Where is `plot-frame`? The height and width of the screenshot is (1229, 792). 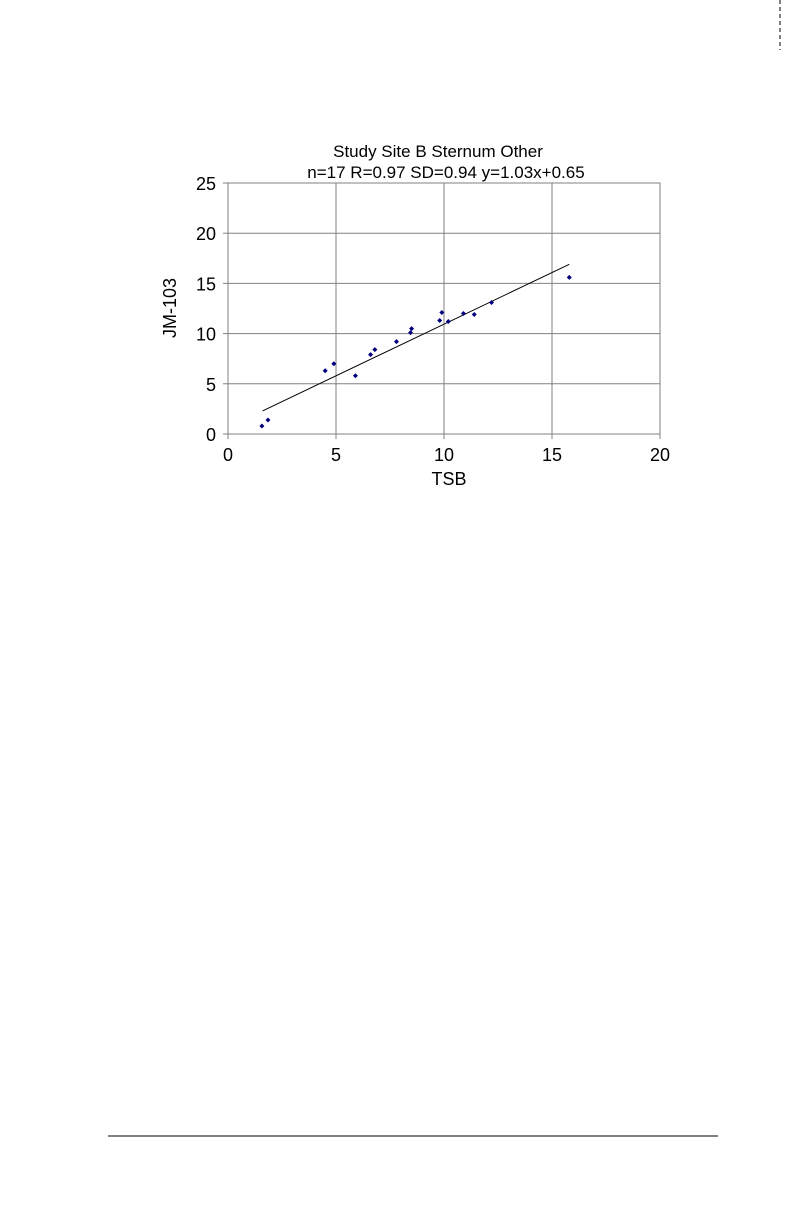 plot-frame is located at coordinates (444, 308).